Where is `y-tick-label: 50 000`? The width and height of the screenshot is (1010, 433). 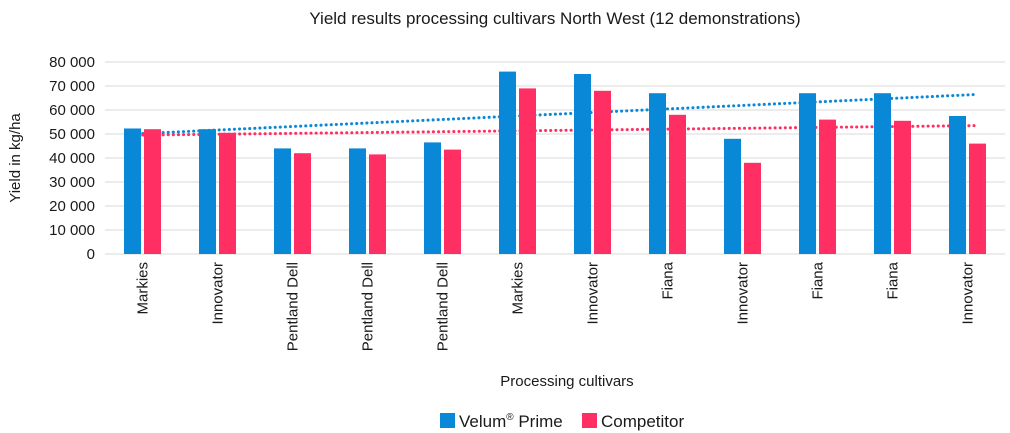 y-tick-label: 50 000 is located at coordinates (72, 134).